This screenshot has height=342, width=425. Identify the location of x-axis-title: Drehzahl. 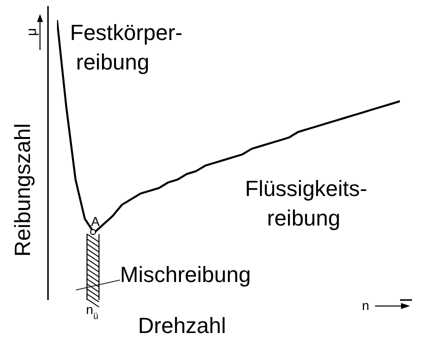
(182, 325).